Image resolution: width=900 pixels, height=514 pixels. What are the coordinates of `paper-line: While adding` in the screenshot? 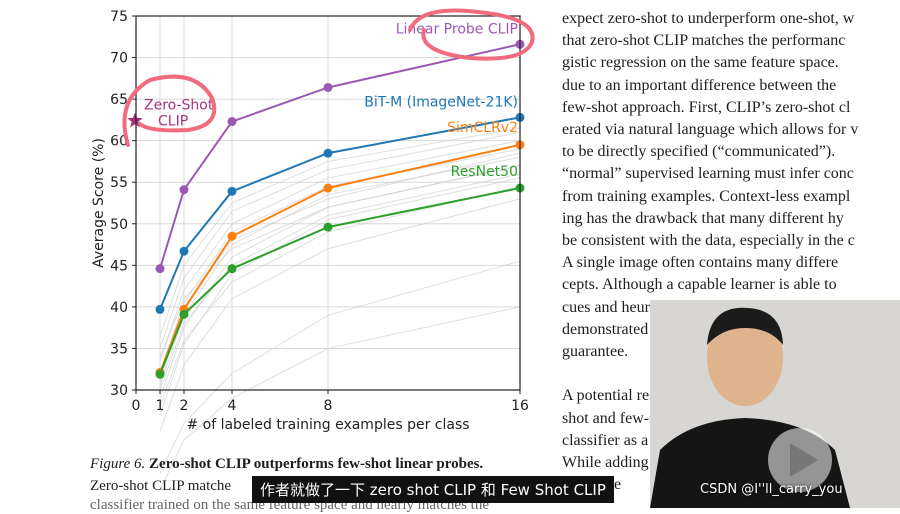 It's located at (605, 463).